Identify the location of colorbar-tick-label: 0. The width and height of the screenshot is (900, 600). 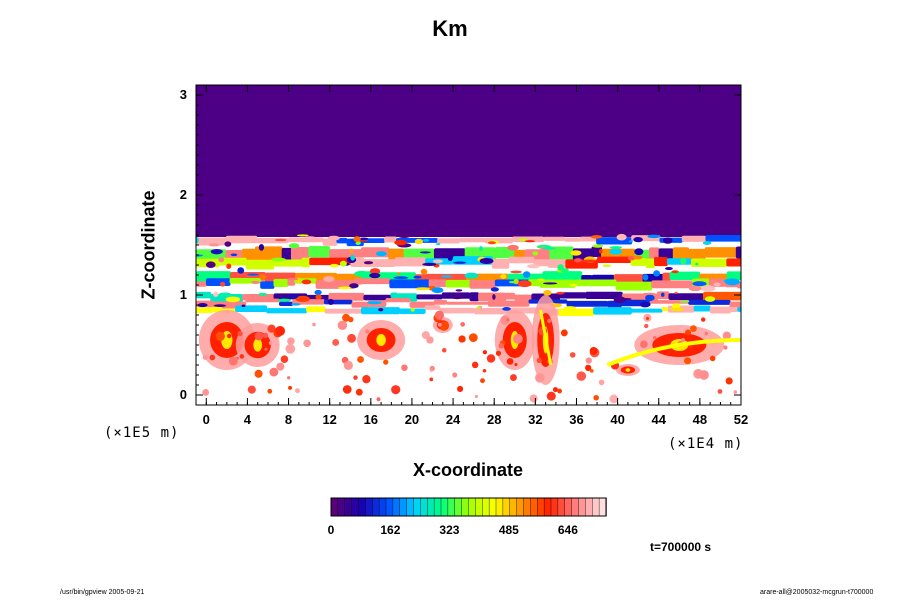
(331, 530).